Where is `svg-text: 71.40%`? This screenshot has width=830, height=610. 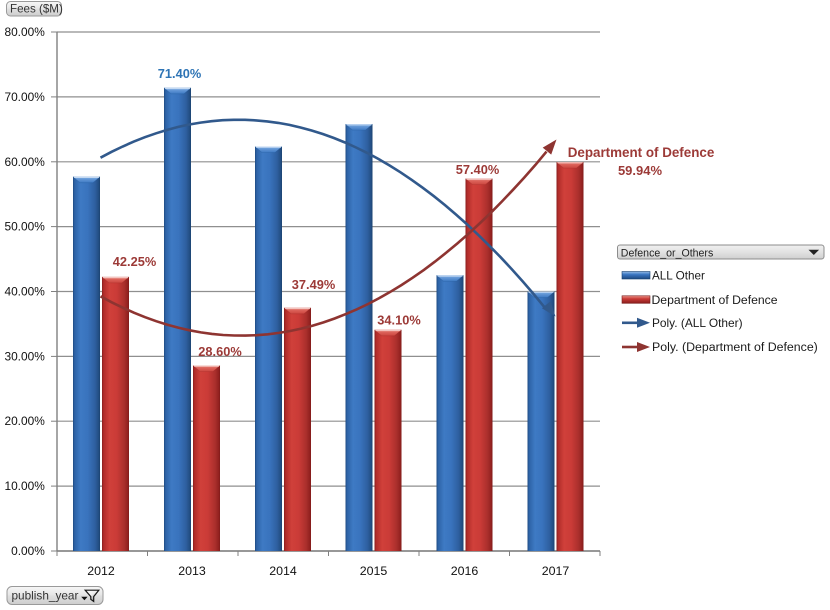
svg-text: 71.40% is located at coordinates (180, 73).